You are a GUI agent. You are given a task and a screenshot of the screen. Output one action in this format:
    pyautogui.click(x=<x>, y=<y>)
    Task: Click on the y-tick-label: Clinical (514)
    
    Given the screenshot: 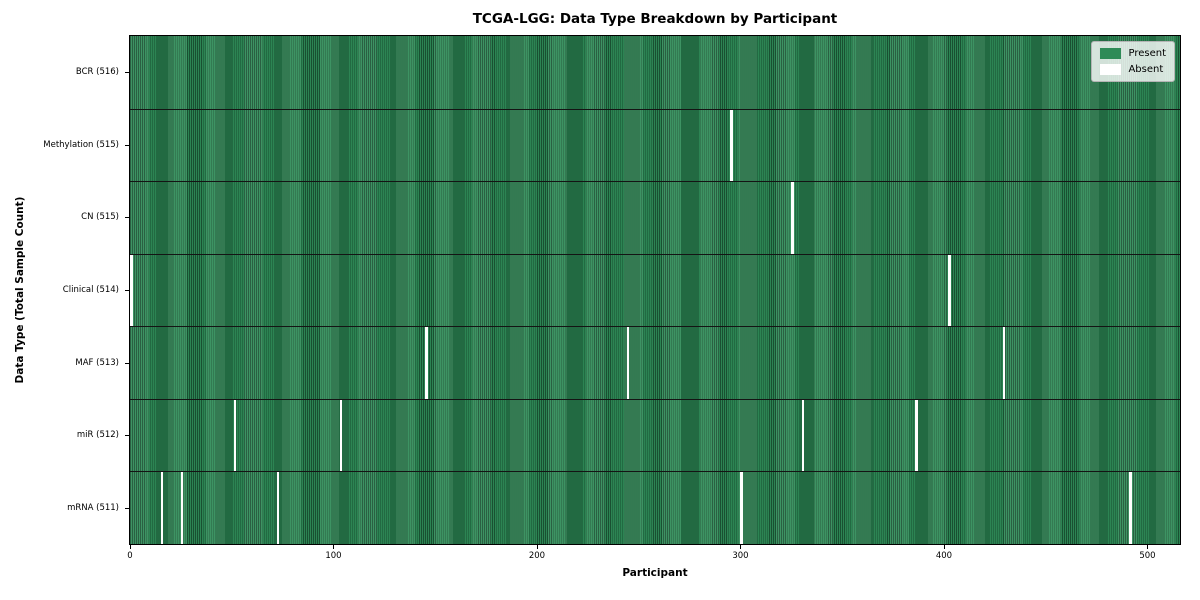 What is the action you would take?
    pyautogui.click(x=90, y=290)
    